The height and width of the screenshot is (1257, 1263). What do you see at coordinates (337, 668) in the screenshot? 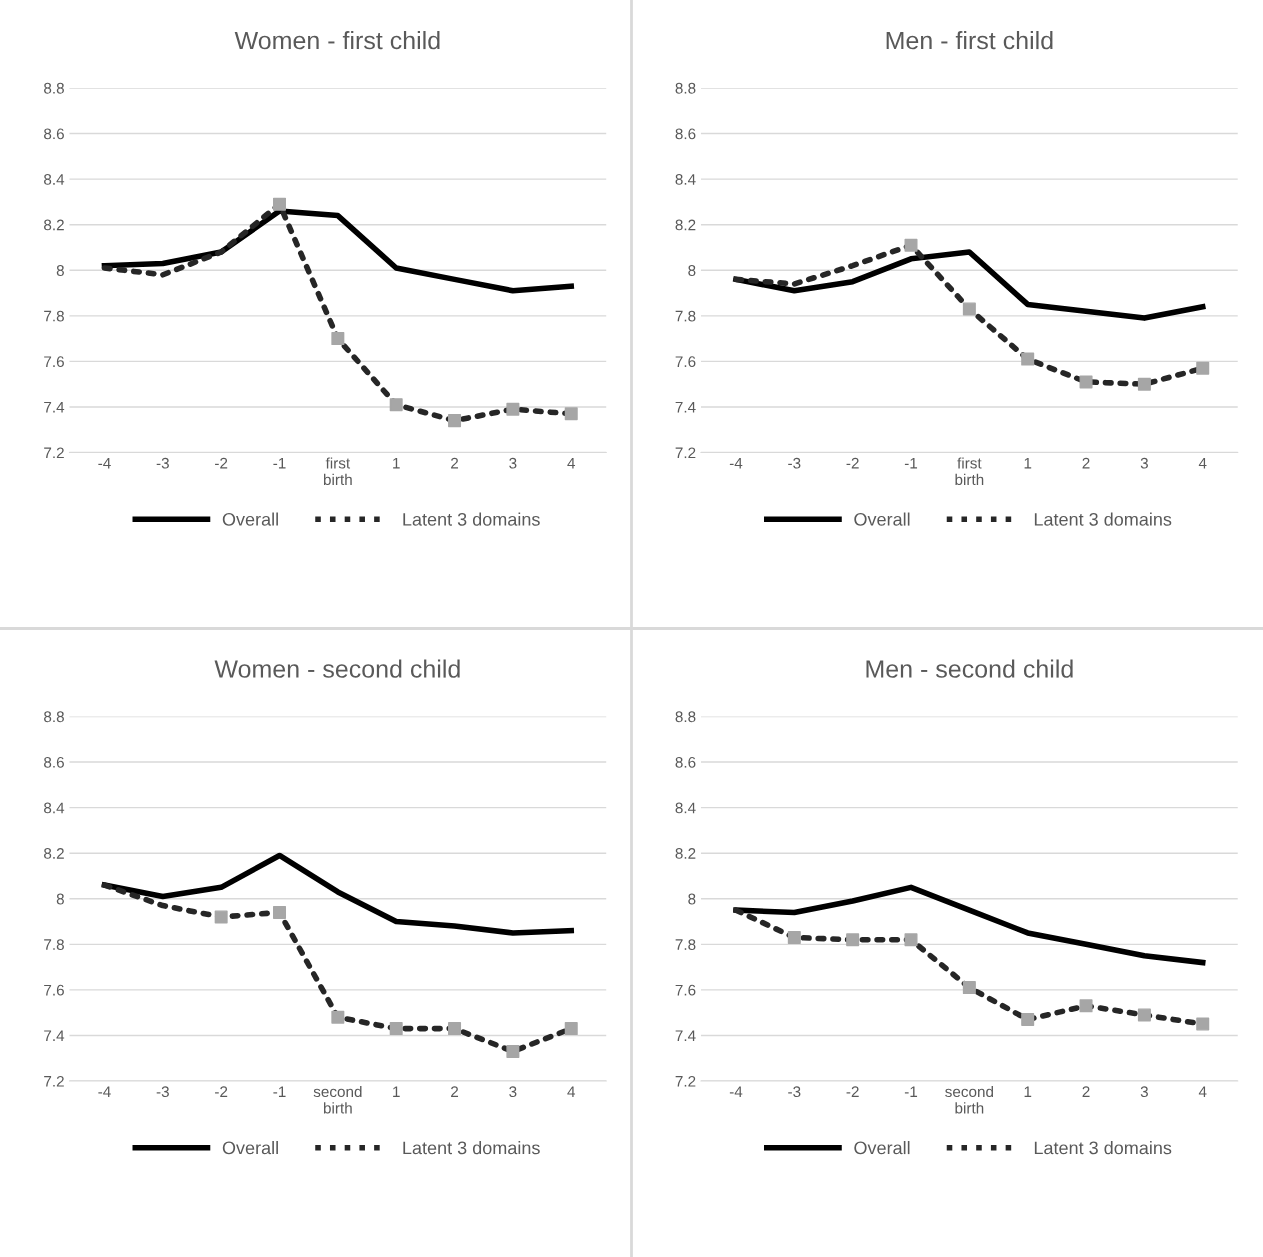
I see `chart-title: Women - second child` at bounding box center [337, 668].